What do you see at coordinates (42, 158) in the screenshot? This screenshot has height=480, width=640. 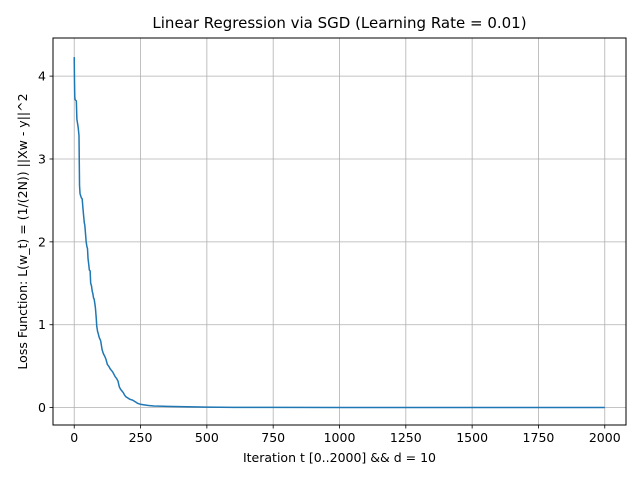 I see `y-tick-label: 3` at bounding box center [42, 158].